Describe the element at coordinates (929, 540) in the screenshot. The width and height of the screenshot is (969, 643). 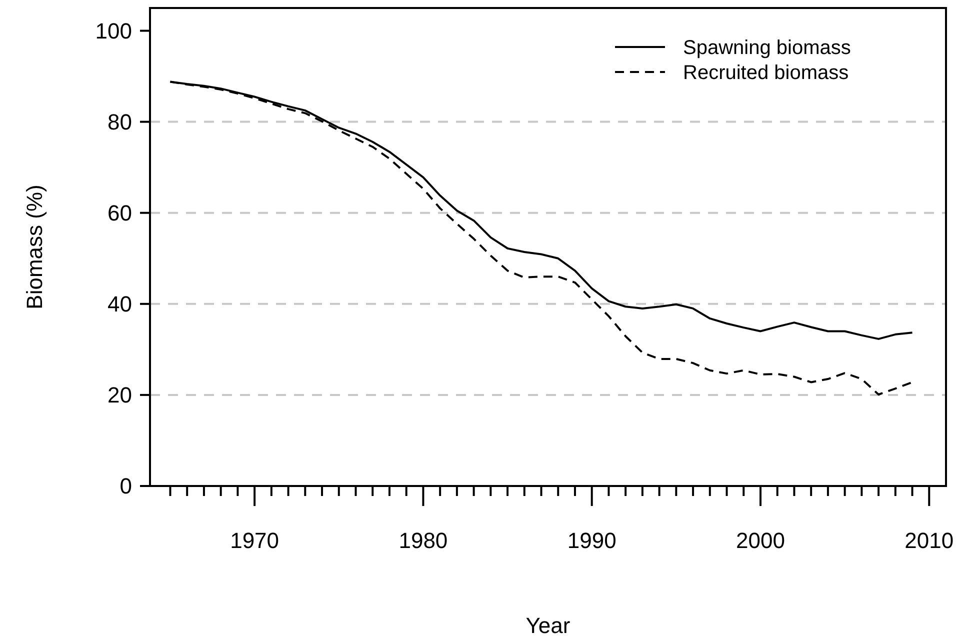
I see `x-tick-label: 2010` at that location.